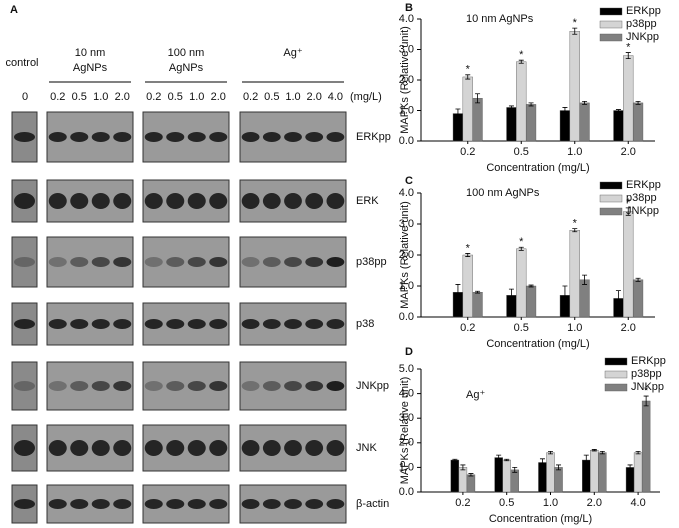 Image resolution: width=679 pixels, height=528 pixels. What do you see at coordinates (372, 386) in the screenshot?
I see `row-label: JNKpp` at bounding box center [372, 386].